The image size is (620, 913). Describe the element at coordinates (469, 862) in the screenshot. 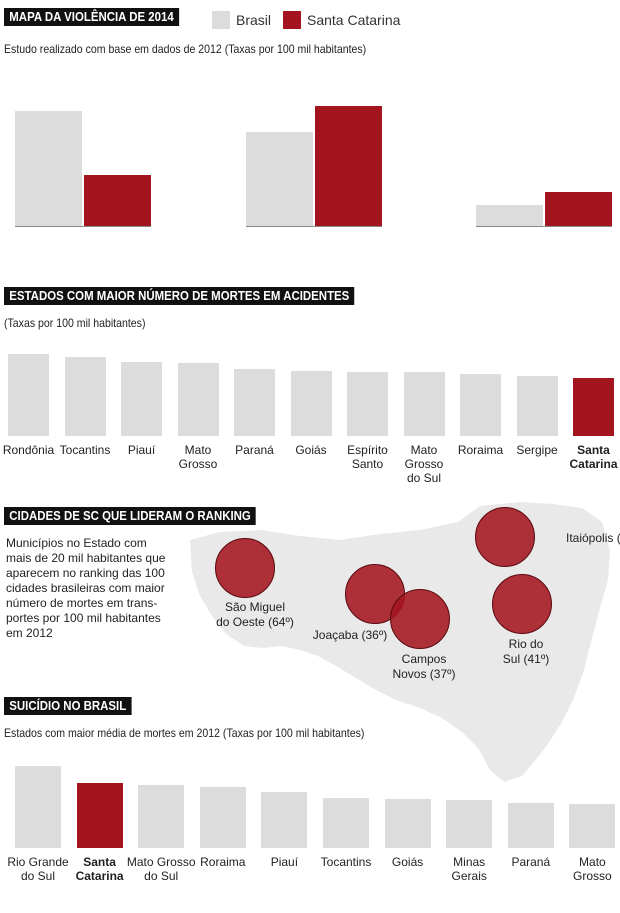

I see `category-label-line: Minas` at that location.